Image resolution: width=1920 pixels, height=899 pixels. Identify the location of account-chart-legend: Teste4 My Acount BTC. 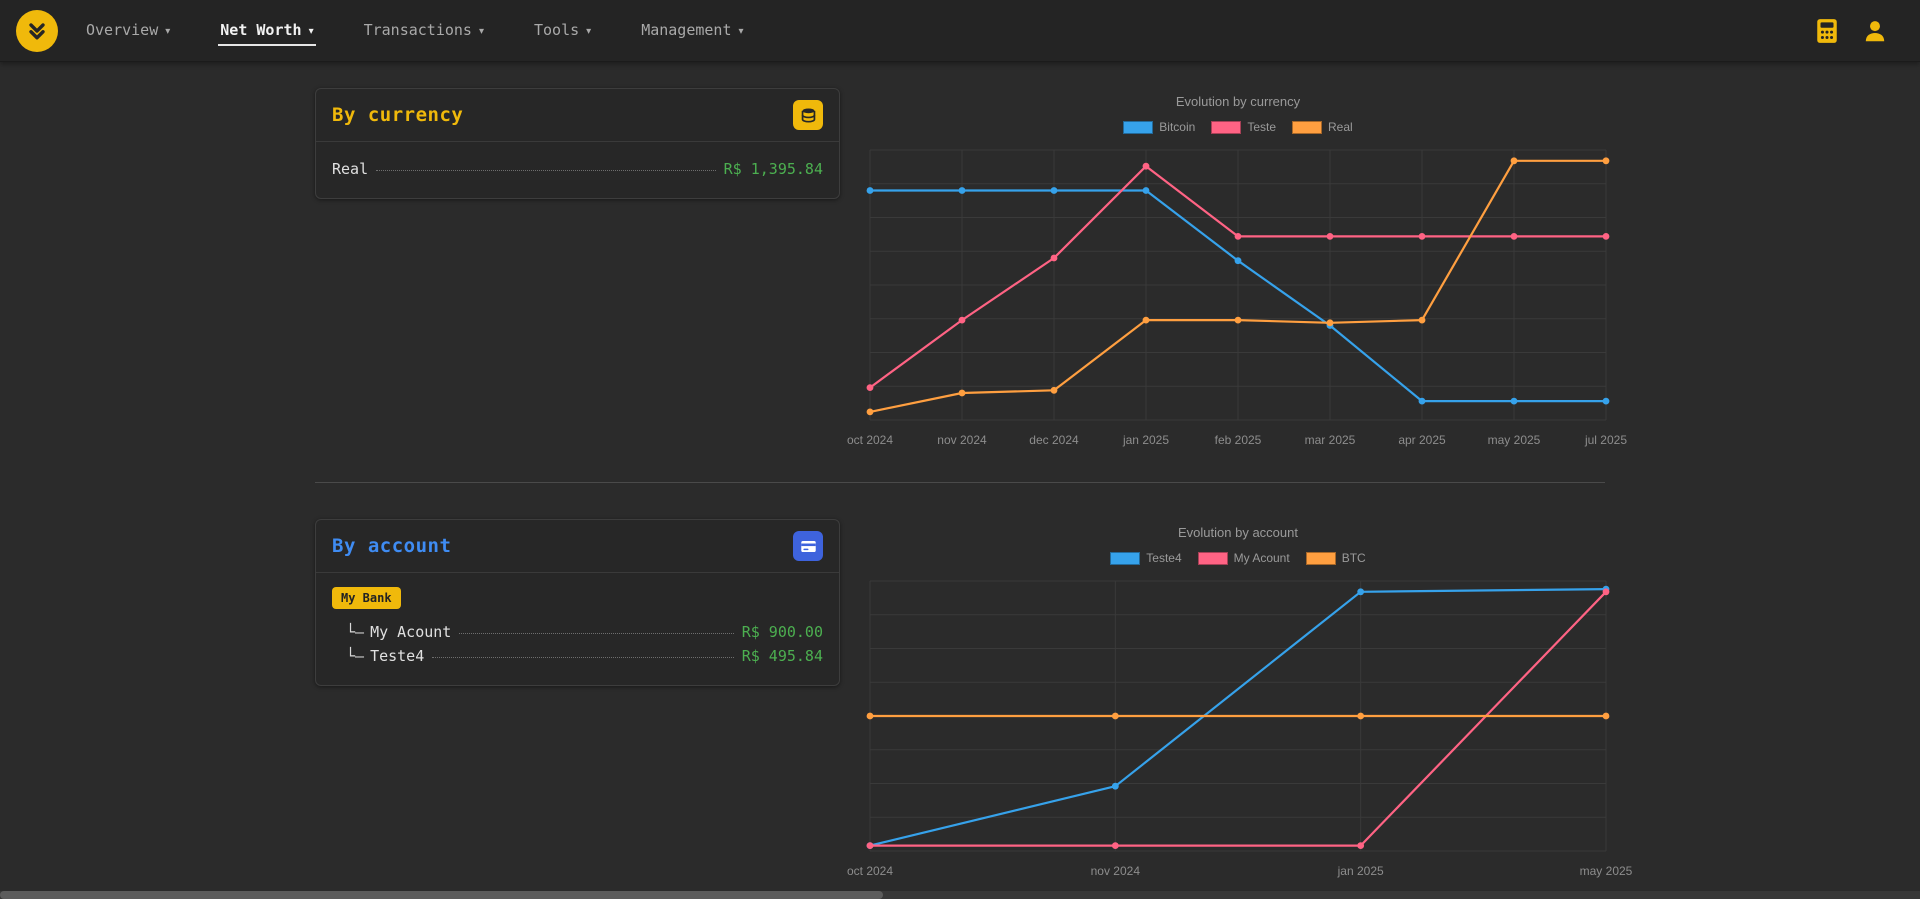
(1238, 558).